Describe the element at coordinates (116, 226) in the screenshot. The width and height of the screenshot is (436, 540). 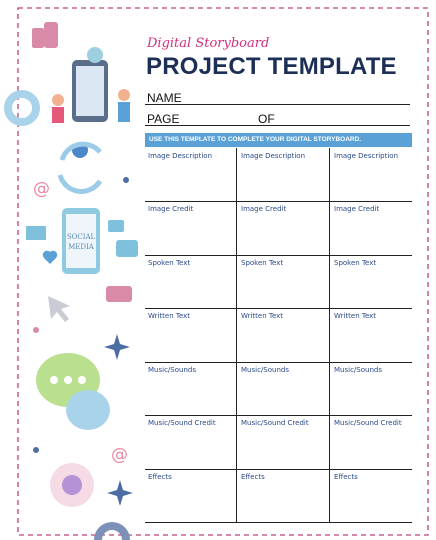
I see `chat-icon` at that location.